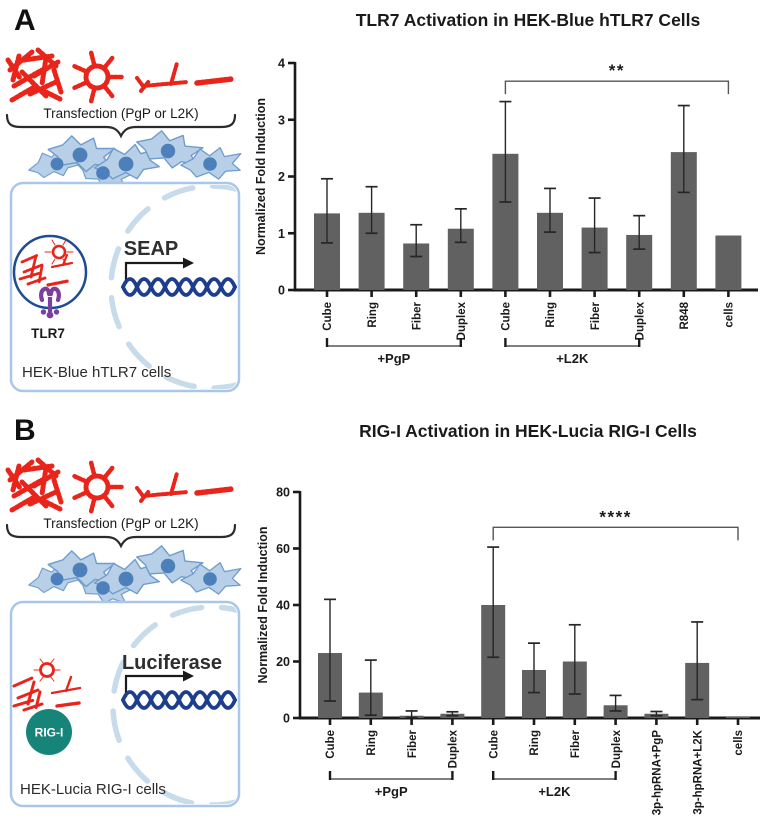 This screenshot has height=818, width=768. I want to click on reporter-label: SEAP, so click(151, 249).